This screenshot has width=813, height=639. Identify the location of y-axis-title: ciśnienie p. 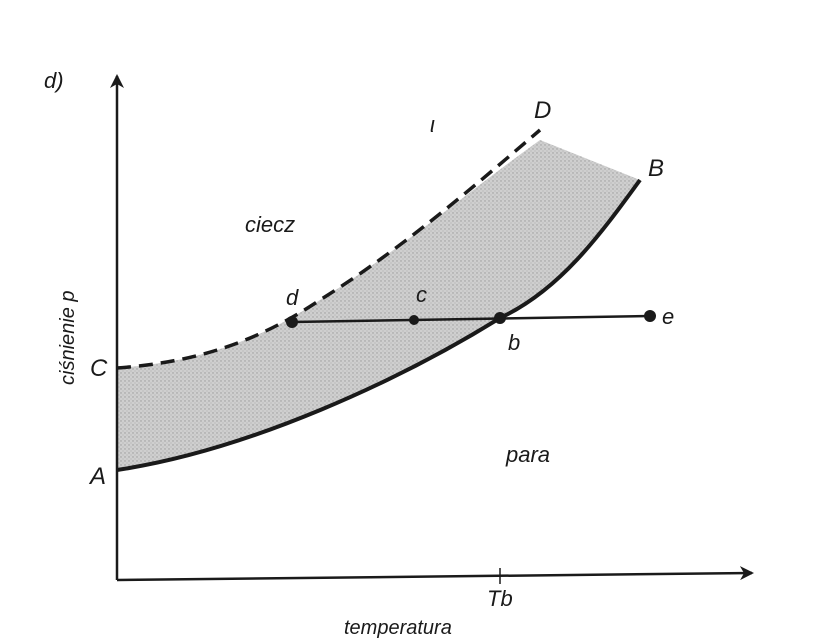
(68, 337).